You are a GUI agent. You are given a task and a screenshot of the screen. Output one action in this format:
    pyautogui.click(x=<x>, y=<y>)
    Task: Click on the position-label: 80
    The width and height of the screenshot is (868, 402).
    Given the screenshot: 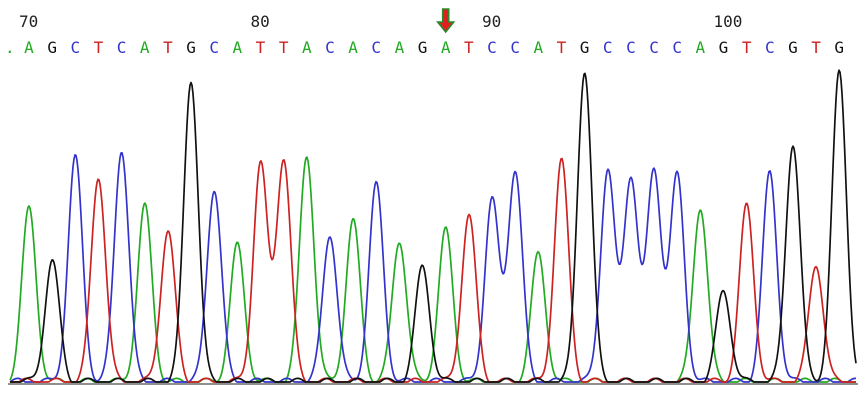 What is the action you would take?
    pyautogui.click(x=260, y=21)
    